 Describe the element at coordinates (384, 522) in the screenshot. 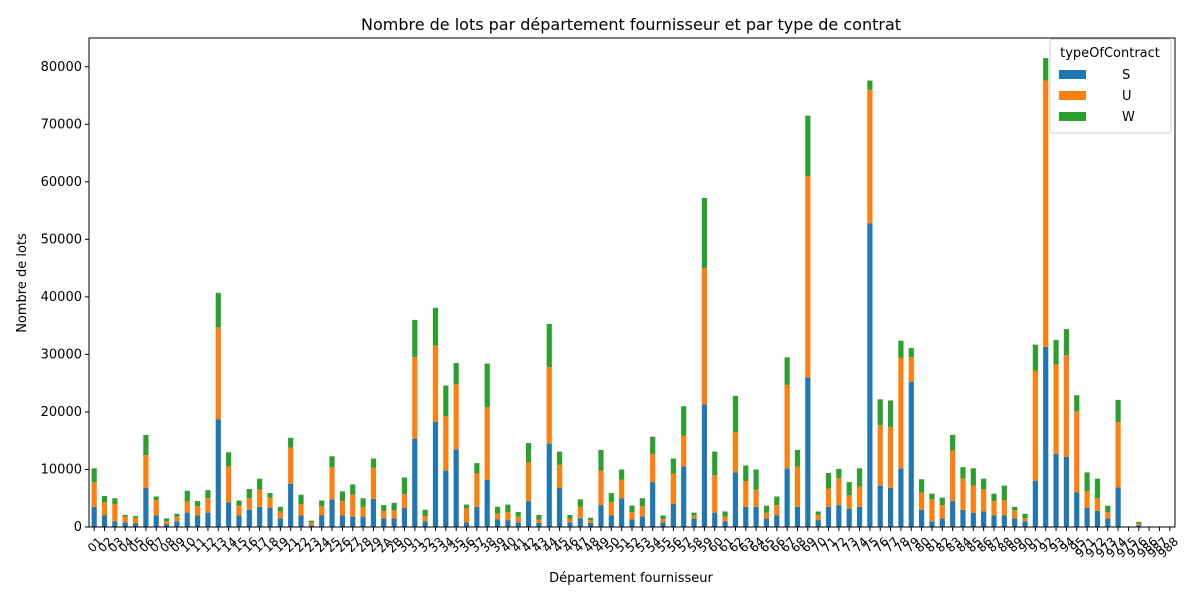

I see `bar-S-2A` at that location.